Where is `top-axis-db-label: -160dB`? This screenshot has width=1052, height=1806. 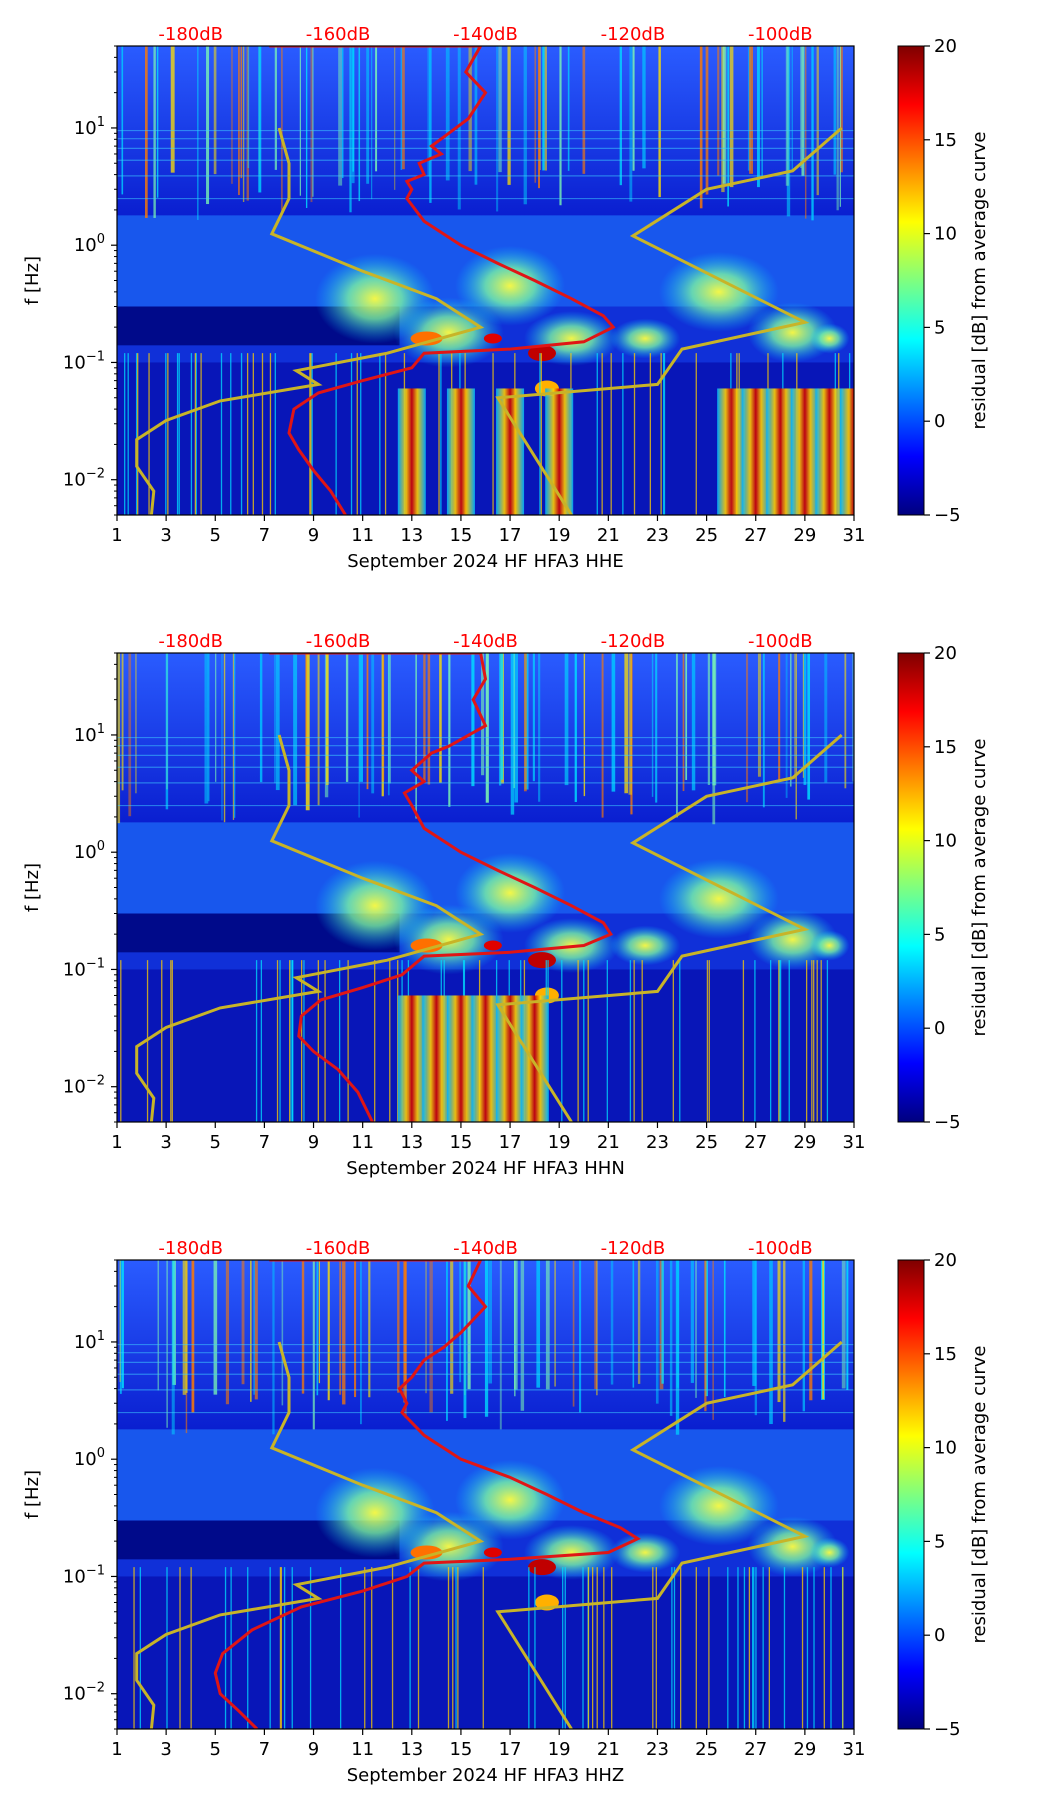
top-axis-db-label: -160dB is located at coordinates (338, 34).